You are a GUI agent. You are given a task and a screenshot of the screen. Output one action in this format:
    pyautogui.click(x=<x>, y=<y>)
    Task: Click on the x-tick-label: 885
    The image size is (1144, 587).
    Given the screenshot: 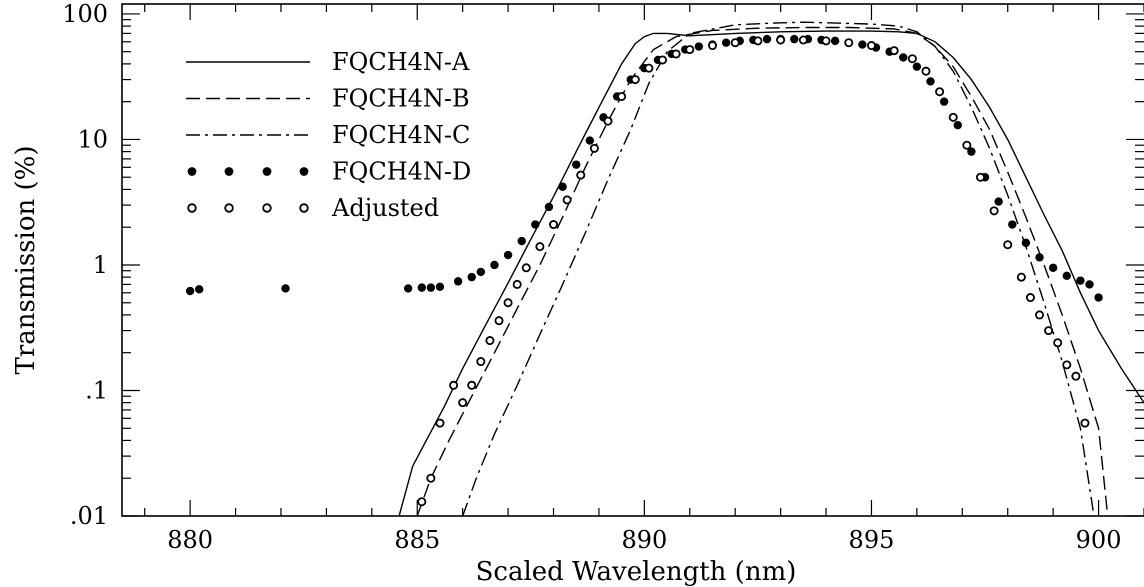 What is the action you would take?
    pyautogui.click(x=417, y=540)
    